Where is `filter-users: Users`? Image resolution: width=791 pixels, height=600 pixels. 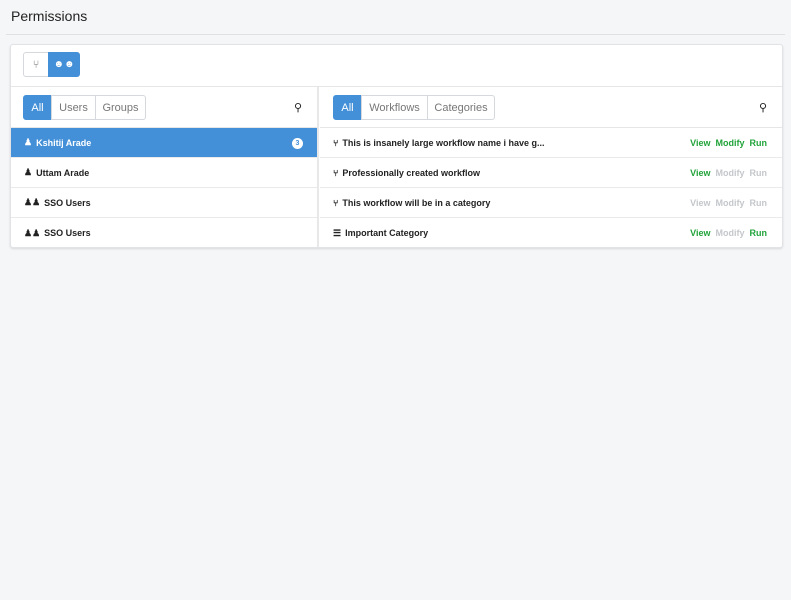
filter-users: Users is located at coordinates (73, 107).